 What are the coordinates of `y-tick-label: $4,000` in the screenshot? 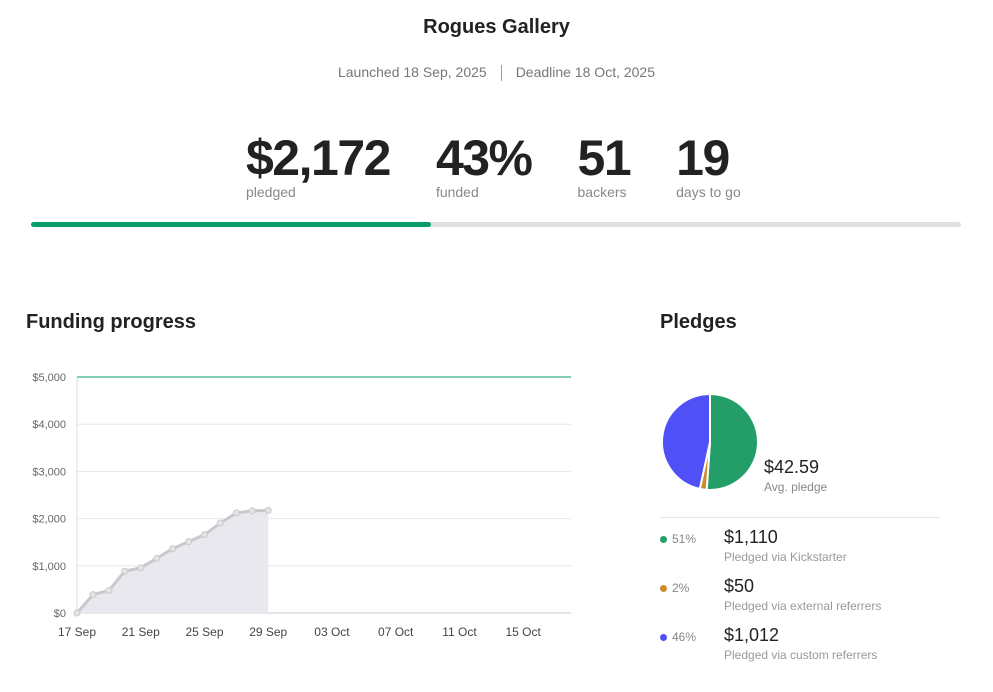 It's located at (49, 425).